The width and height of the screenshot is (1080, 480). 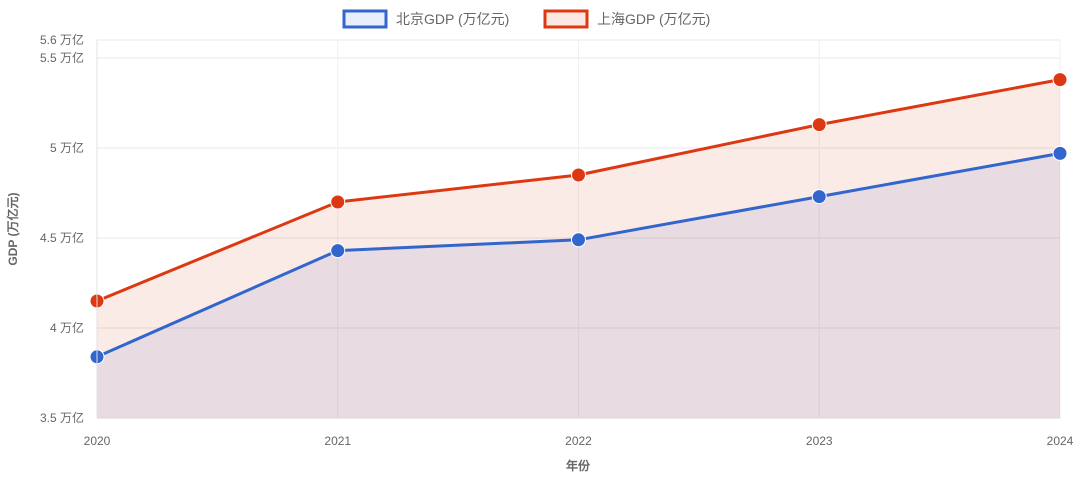 I want to click on y-tick-label: 5.5 万亿, so click(x=62, y=57).